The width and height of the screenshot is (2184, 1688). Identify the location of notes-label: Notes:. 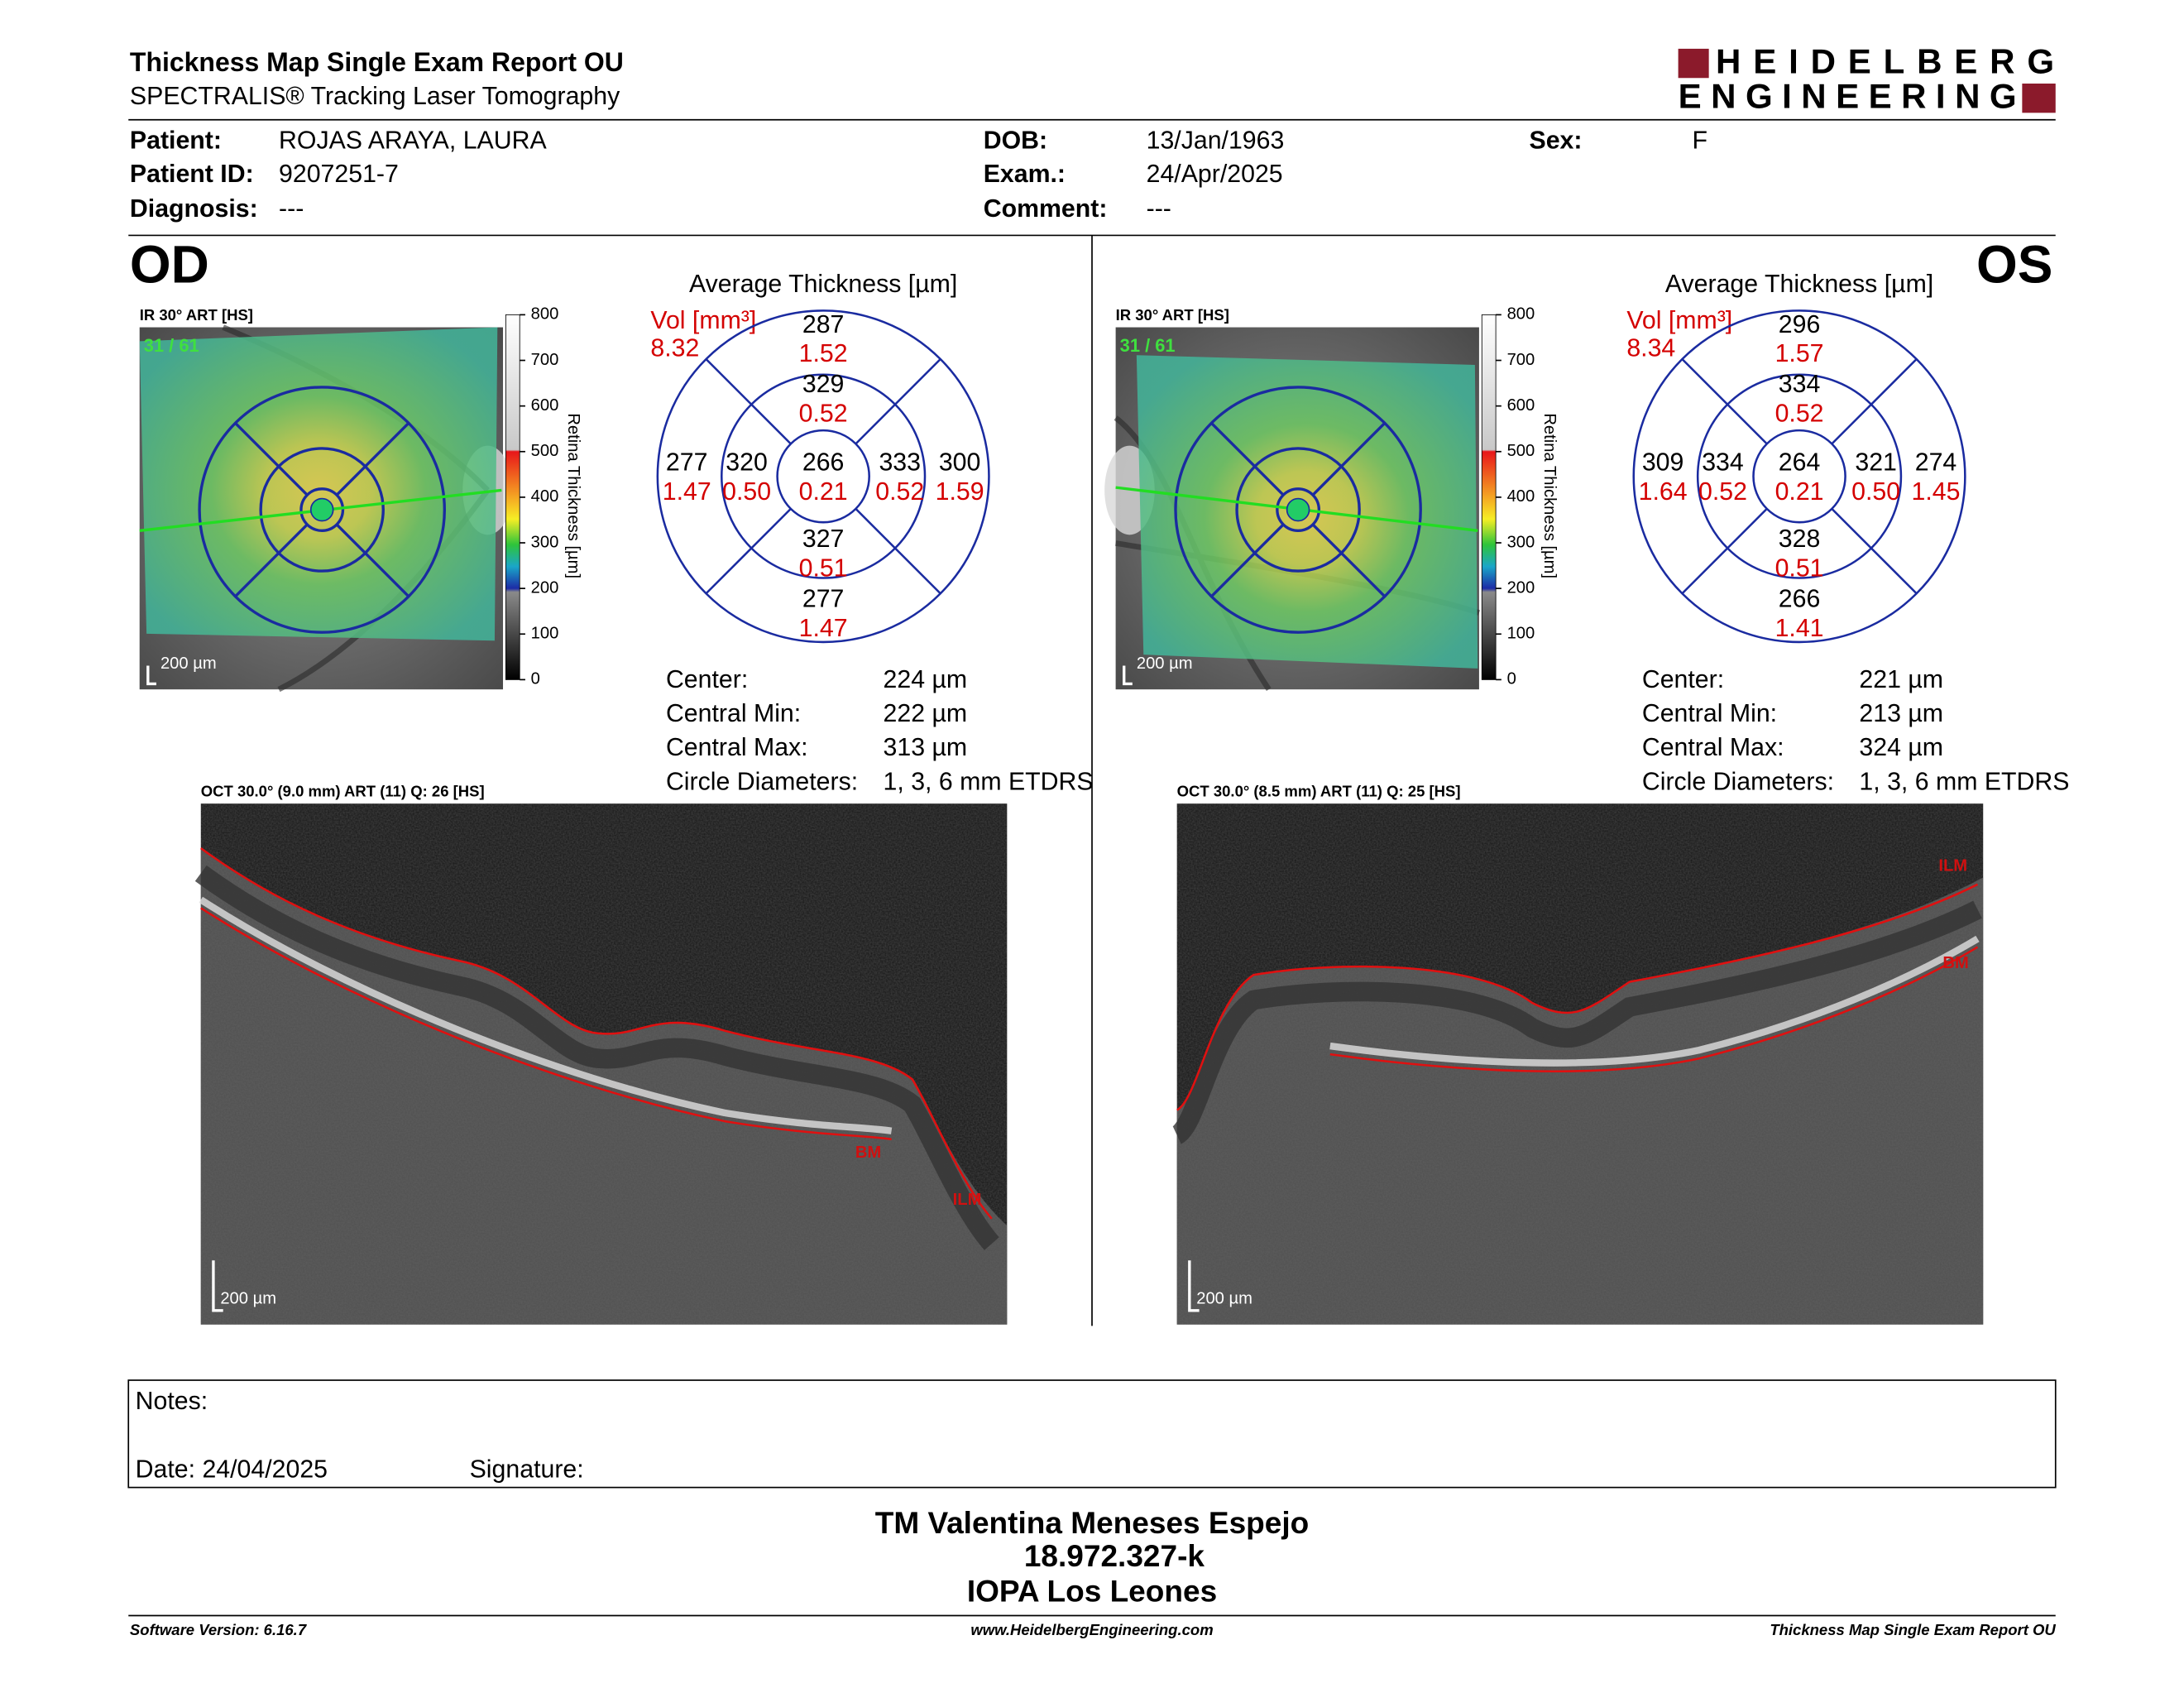
(172, 1401).